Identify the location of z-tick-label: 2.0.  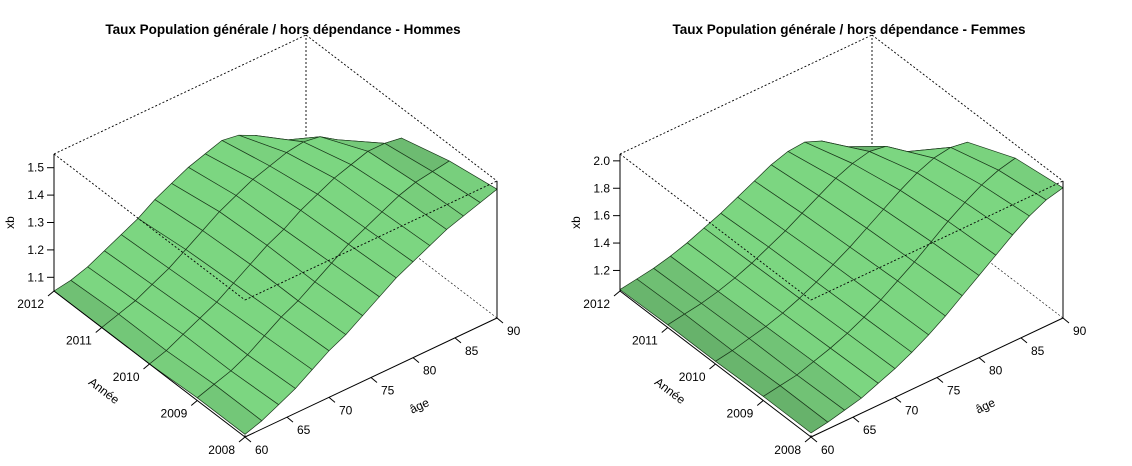
(601, 161).